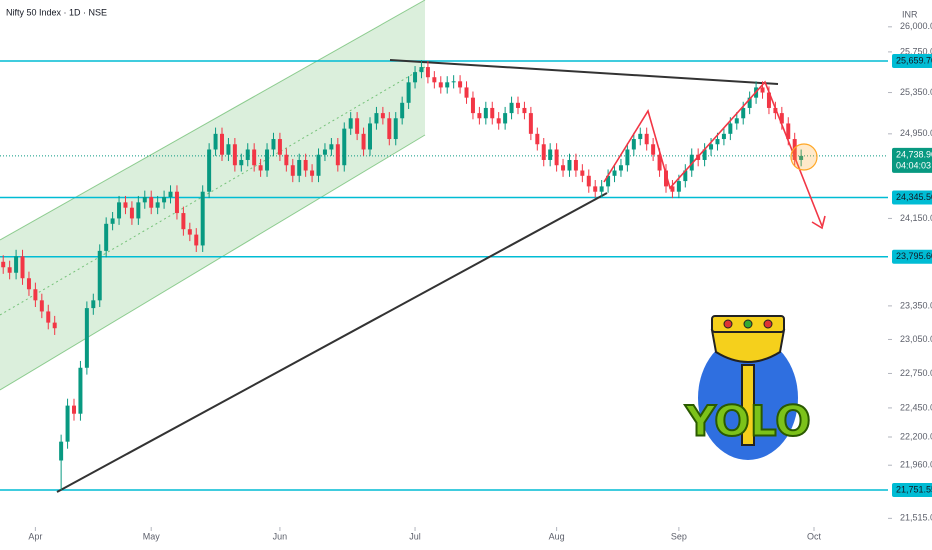 The image size is (932, 550). I want to click on projection-path, so click(713, 153).